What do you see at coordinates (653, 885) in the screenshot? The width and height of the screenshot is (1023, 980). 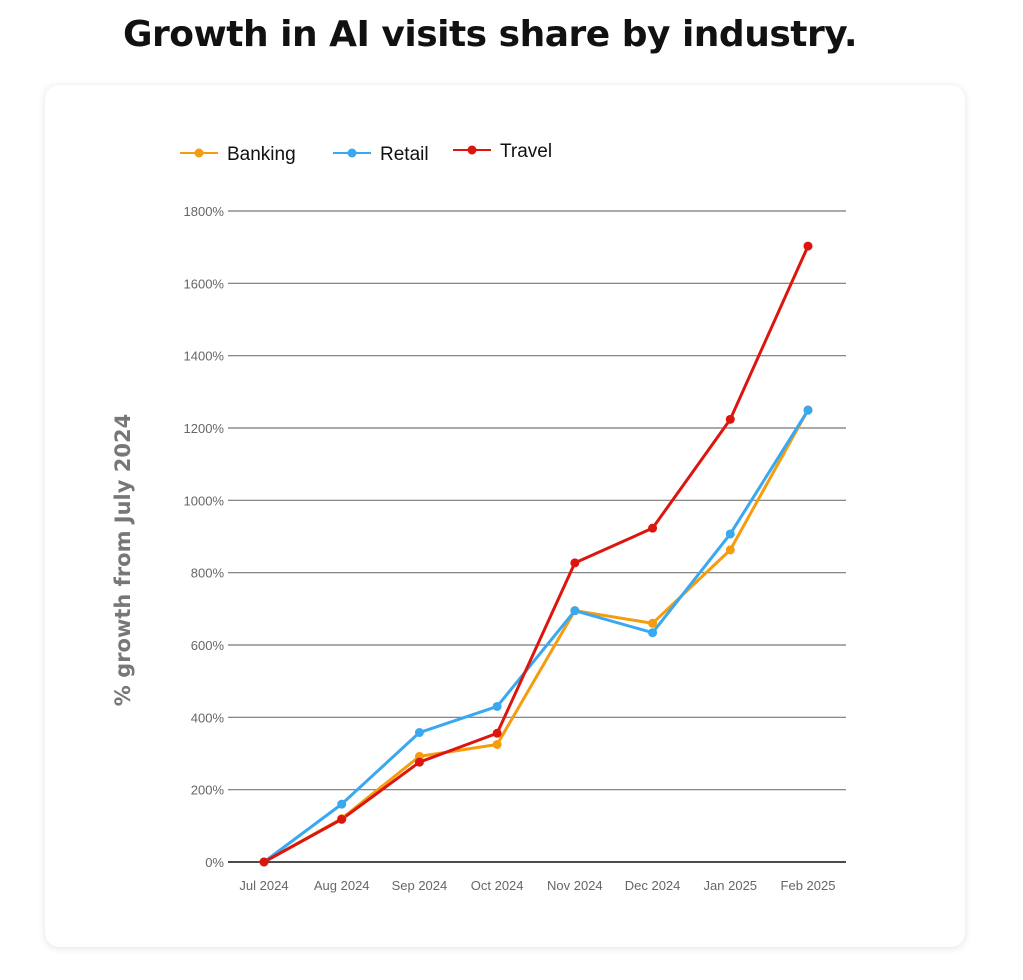 I see `x-tick-label: Dec 2024` at bounding box center [653, 885].